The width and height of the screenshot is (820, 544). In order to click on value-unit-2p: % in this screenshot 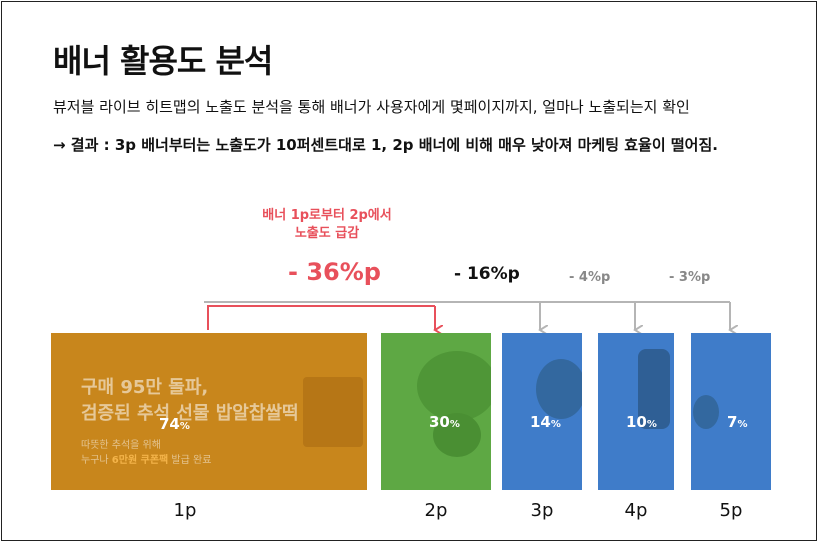, I will do `click(454, 424)`.